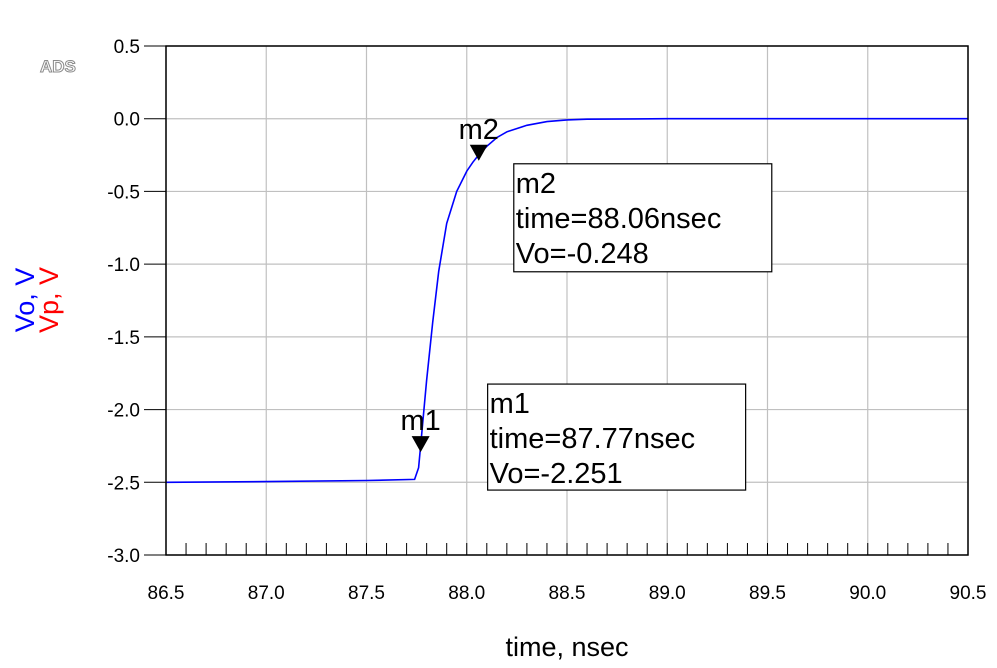 This screenshot has height=668, width=997. Describe the element at coordinates (593, 439) in the screenshot. I see `marker-readout-line: time=87.77nsec` at that location.